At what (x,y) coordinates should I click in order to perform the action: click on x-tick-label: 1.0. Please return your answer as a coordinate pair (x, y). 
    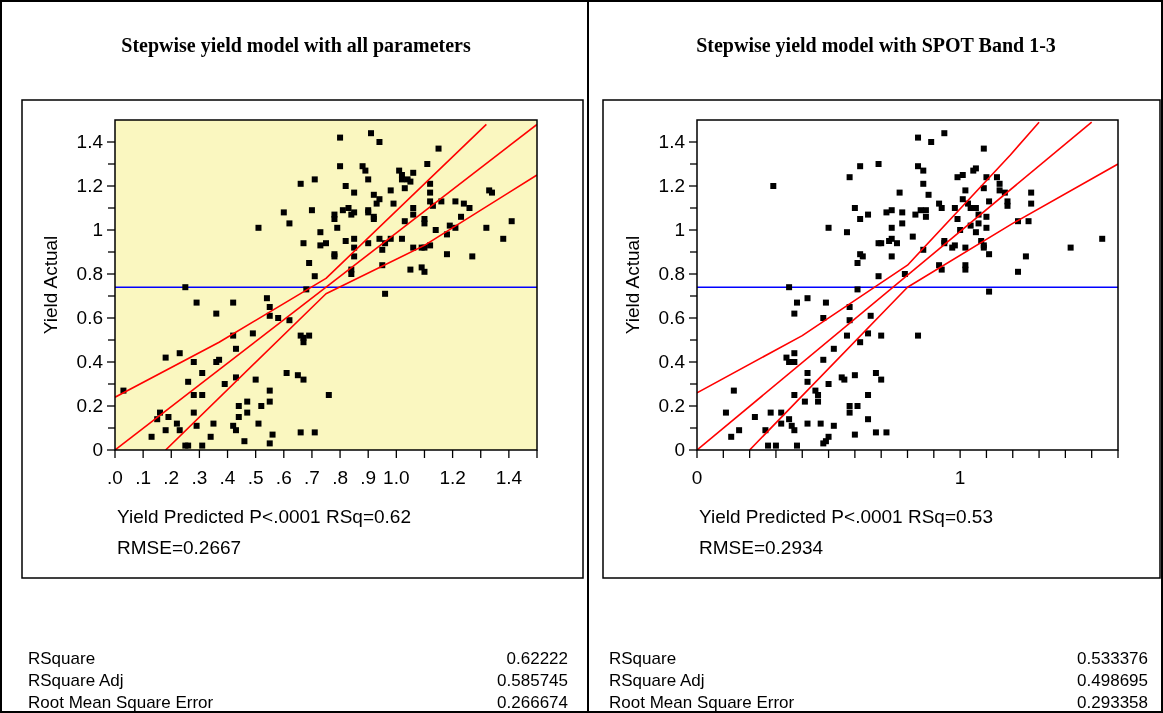
    Looking at the image, I should click on (396, 477).